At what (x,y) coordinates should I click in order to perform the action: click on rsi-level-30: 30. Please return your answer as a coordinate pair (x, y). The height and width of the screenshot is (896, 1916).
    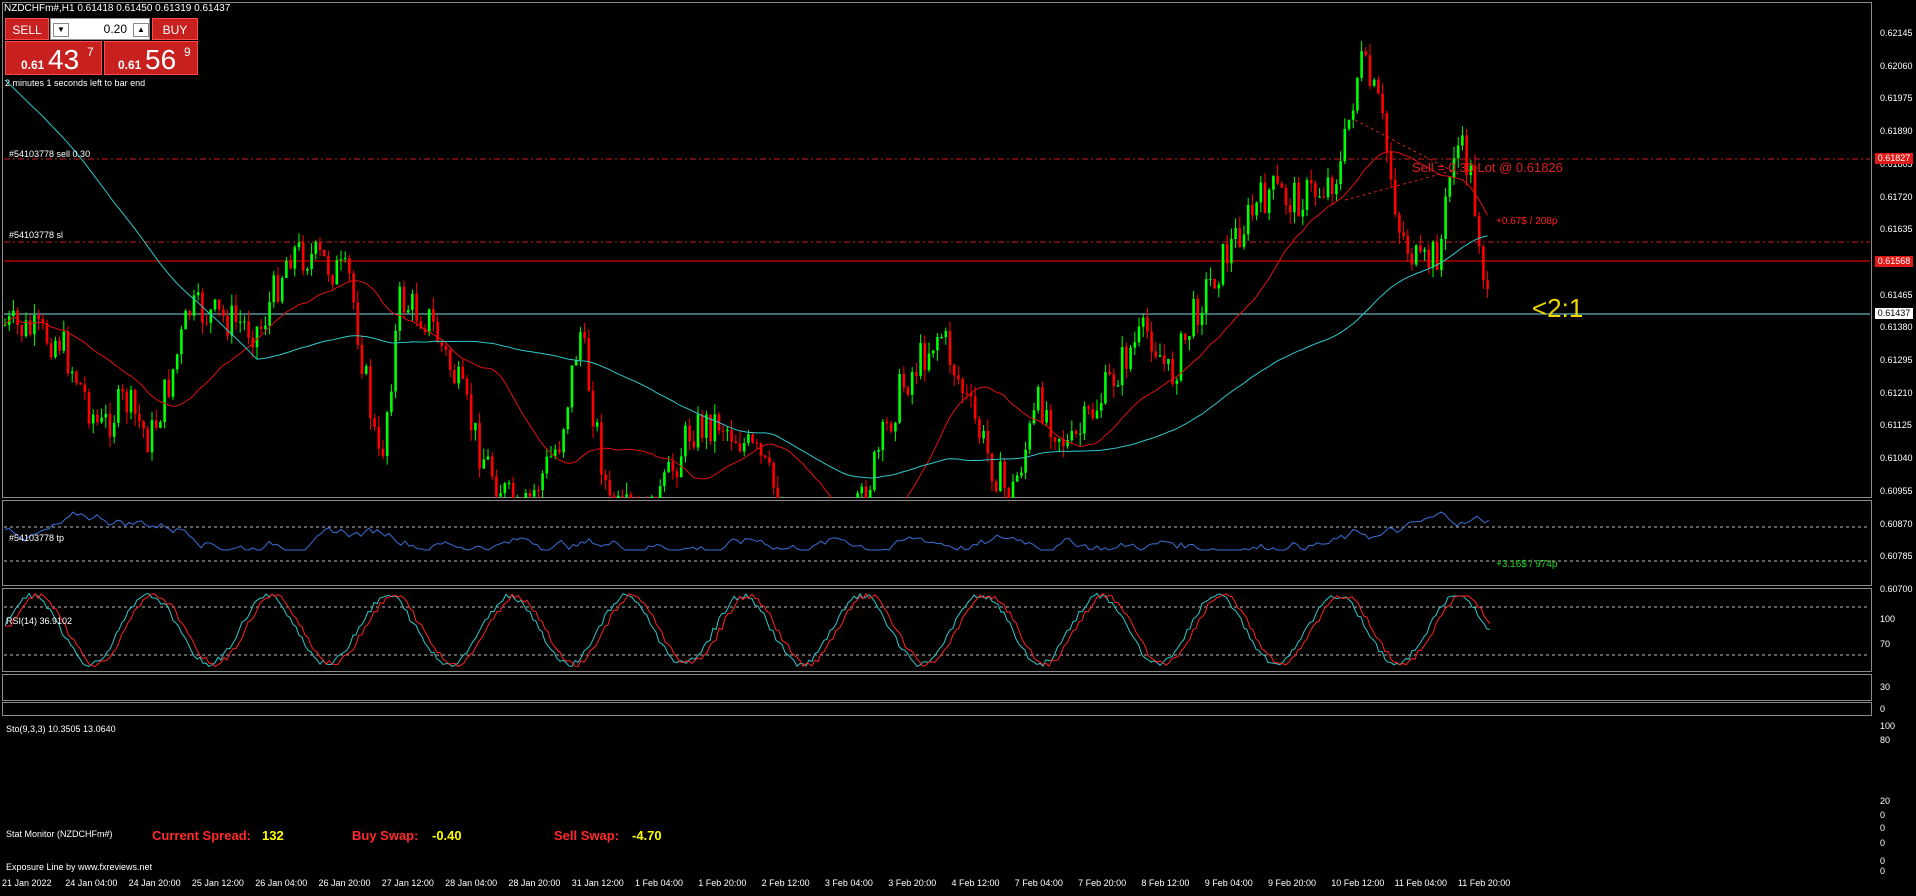
    Looking at the image, I should click on (1885, 687).